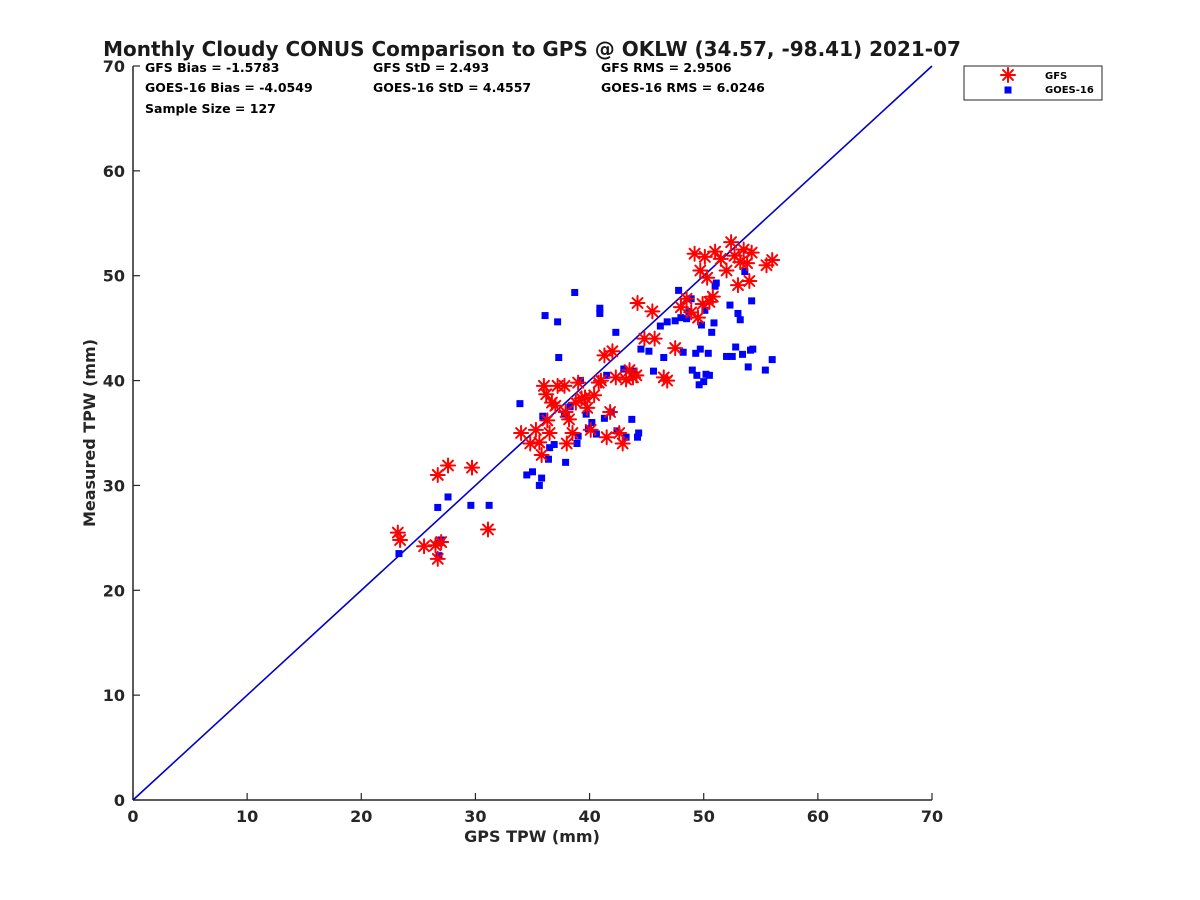 The height and width of the screenshot is (900, 1200). I want to click on gfs-rms-stat: GFS RMS = 2.9506, so click(666, 67).